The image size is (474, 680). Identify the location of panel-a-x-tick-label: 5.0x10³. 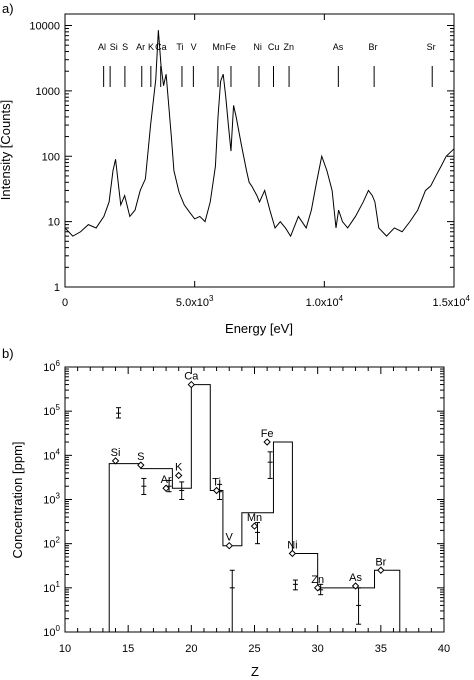
(195, 301).